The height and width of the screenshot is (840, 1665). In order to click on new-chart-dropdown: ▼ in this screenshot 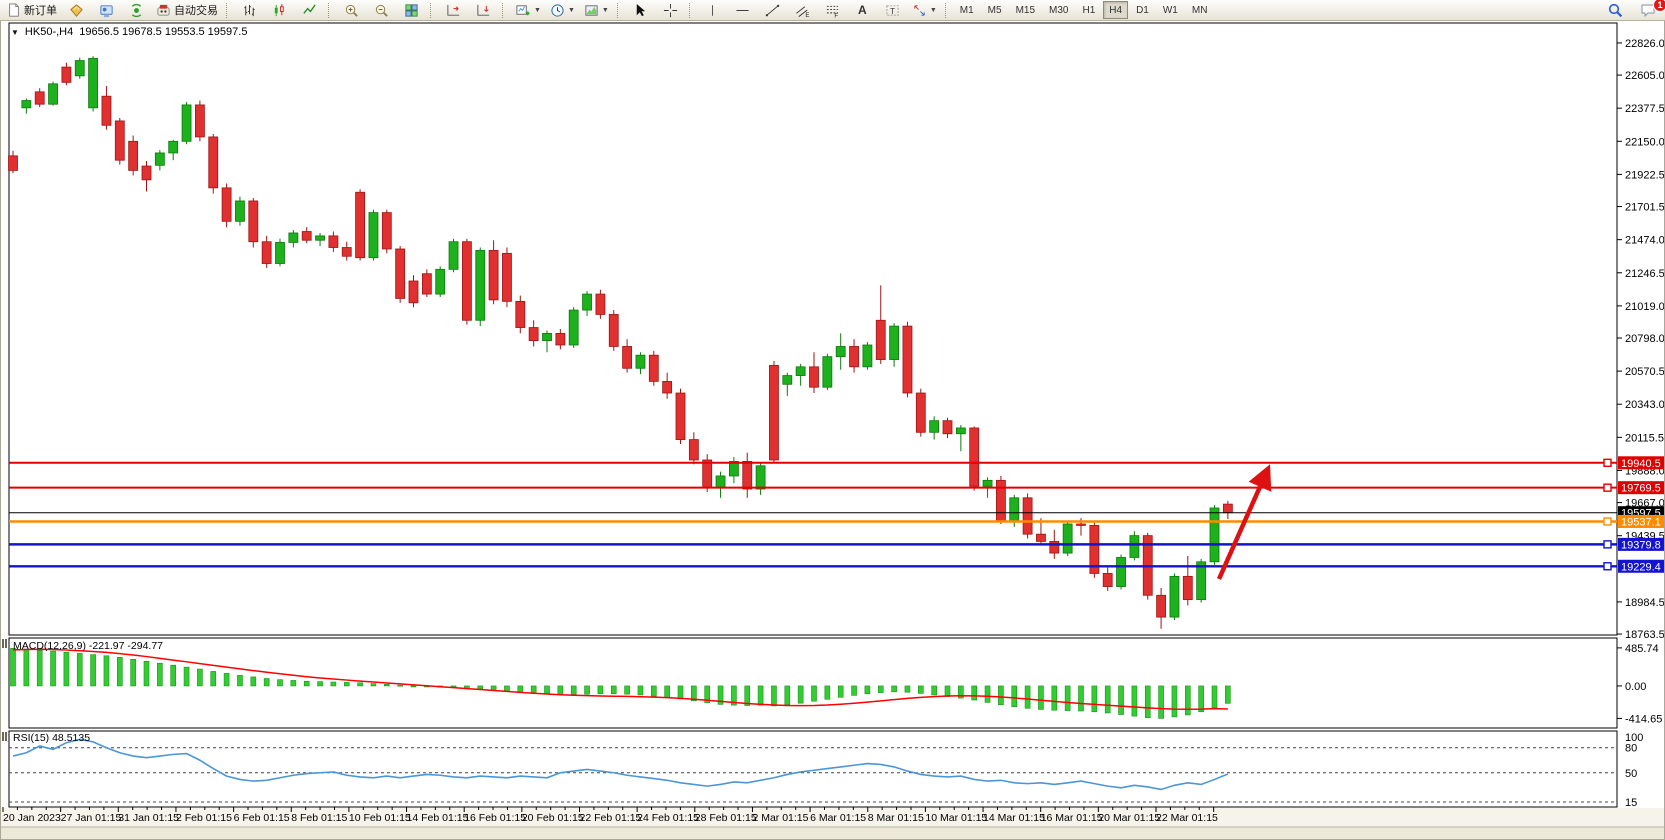, I will do `click(528, 10)`.